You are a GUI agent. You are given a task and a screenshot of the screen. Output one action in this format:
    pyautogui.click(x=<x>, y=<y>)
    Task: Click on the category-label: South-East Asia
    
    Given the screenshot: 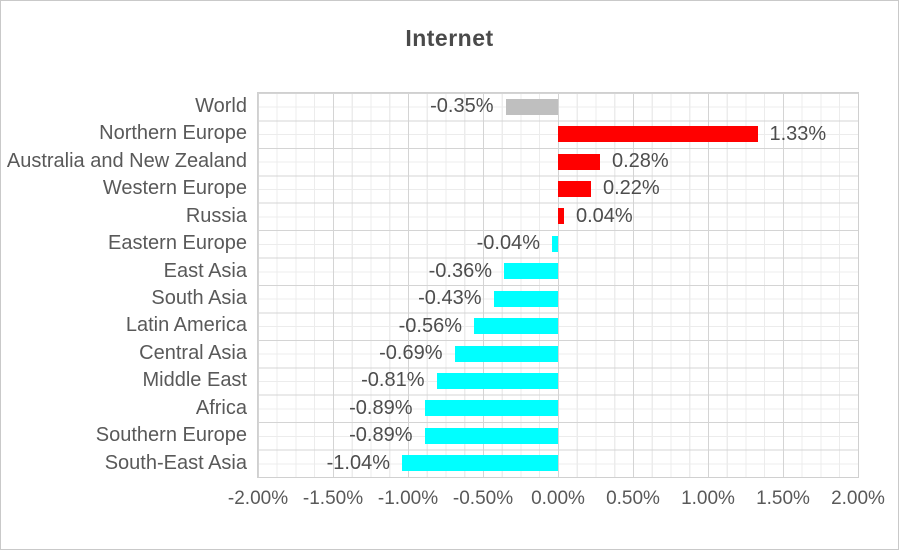 What is the action you would take?
    pyautogui.click(x=175, y=462)
    